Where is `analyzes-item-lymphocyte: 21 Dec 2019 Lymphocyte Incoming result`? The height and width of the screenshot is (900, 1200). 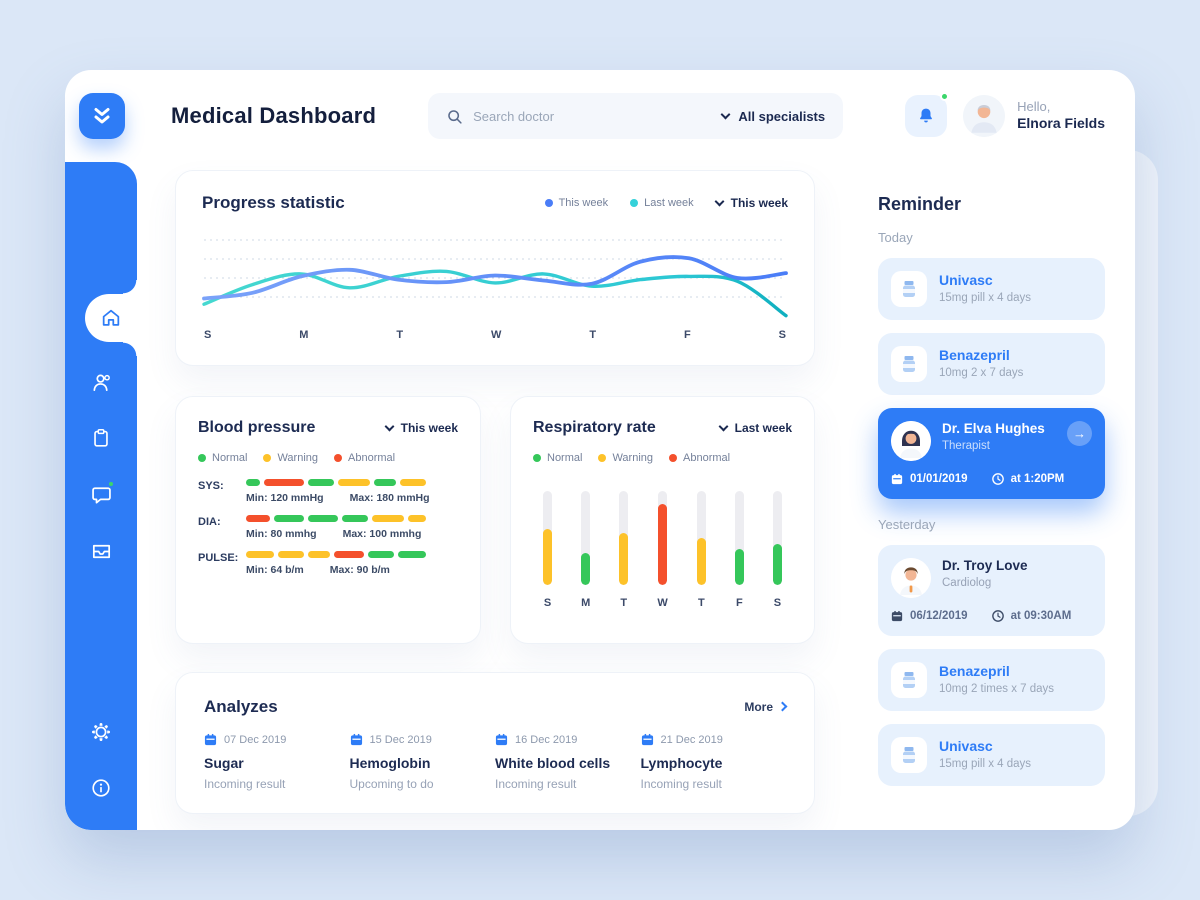
analyzes-item-lymphocyte: 21 Dec 2019 Lymphocyte Incoming result is located at coordinates (713, 762).